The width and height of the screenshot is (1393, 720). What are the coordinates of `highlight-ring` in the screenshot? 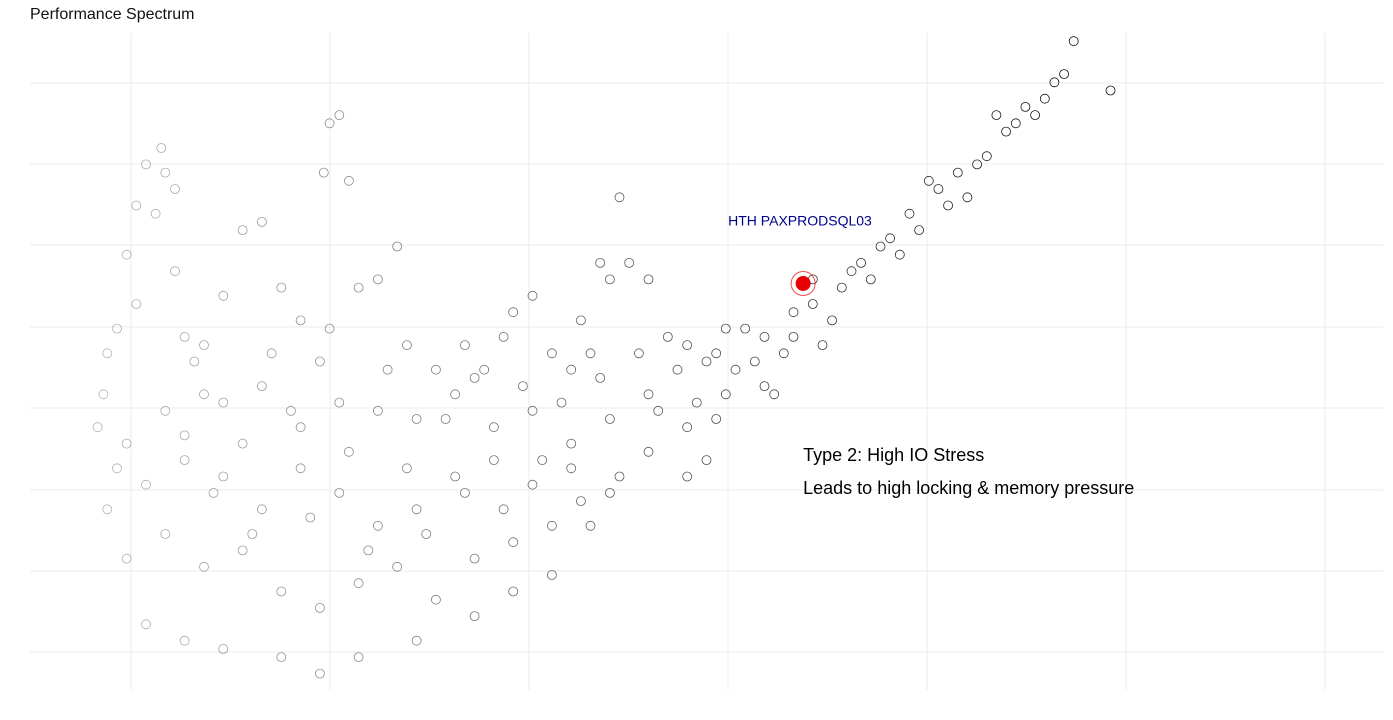 It's located at (803, 283).